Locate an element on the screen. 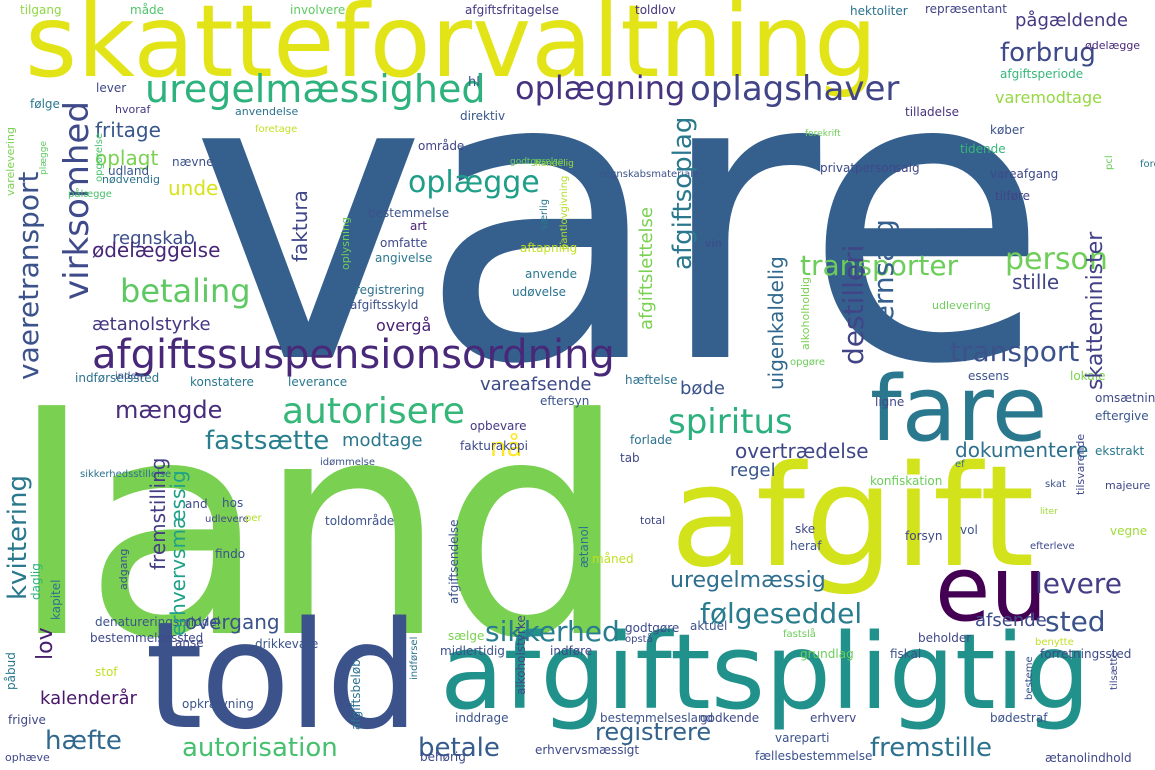  word: hæftelse is located at coordinates (651, 380).